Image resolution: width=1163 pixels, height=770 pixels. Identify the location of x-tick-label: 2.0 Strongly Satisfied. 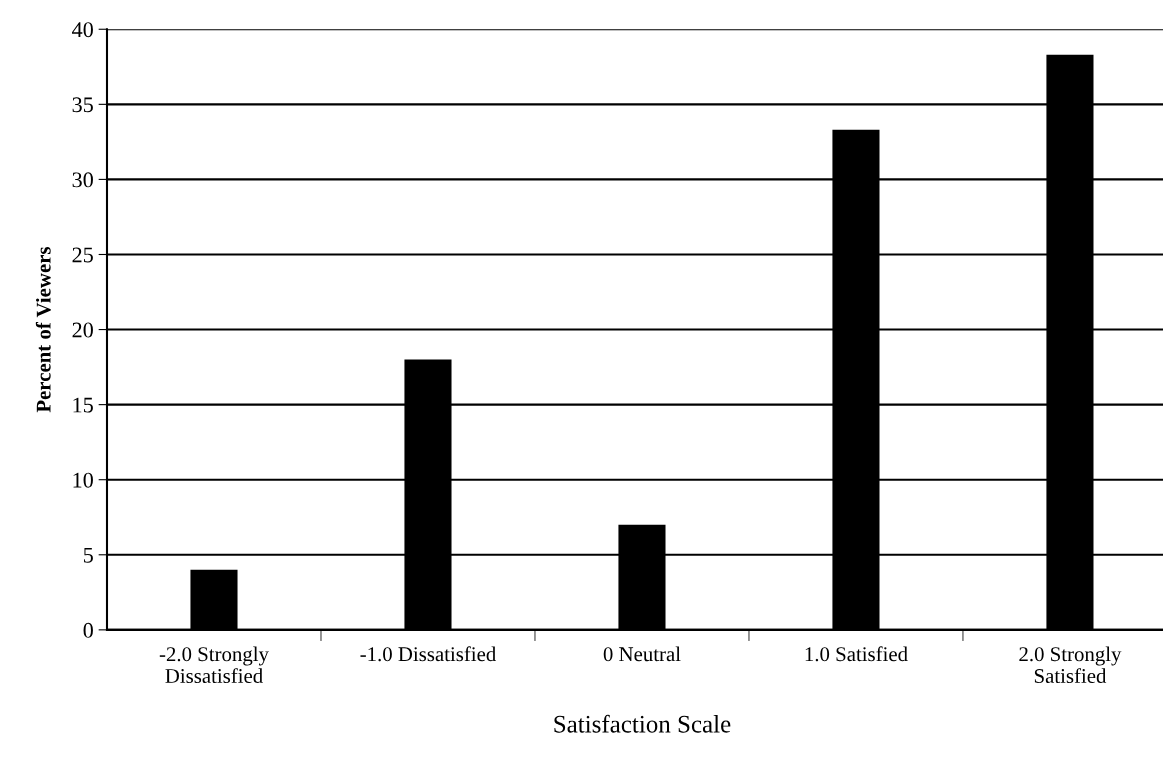
(1070, 665).